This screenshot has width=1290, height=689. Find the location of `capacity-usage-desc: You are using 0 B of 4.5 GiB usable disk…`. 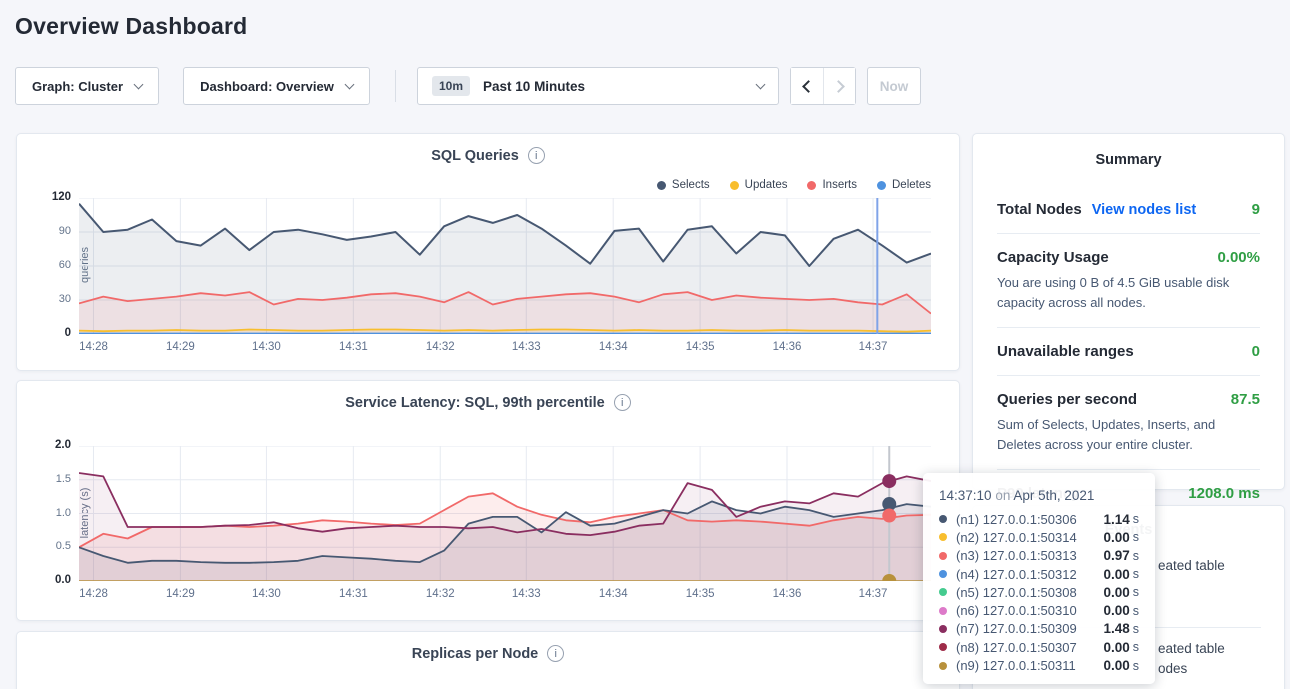

capacity-usage-desc: You are using 0 B of 4.5 GiB usable disk… is located at coordinates (1113, 292).